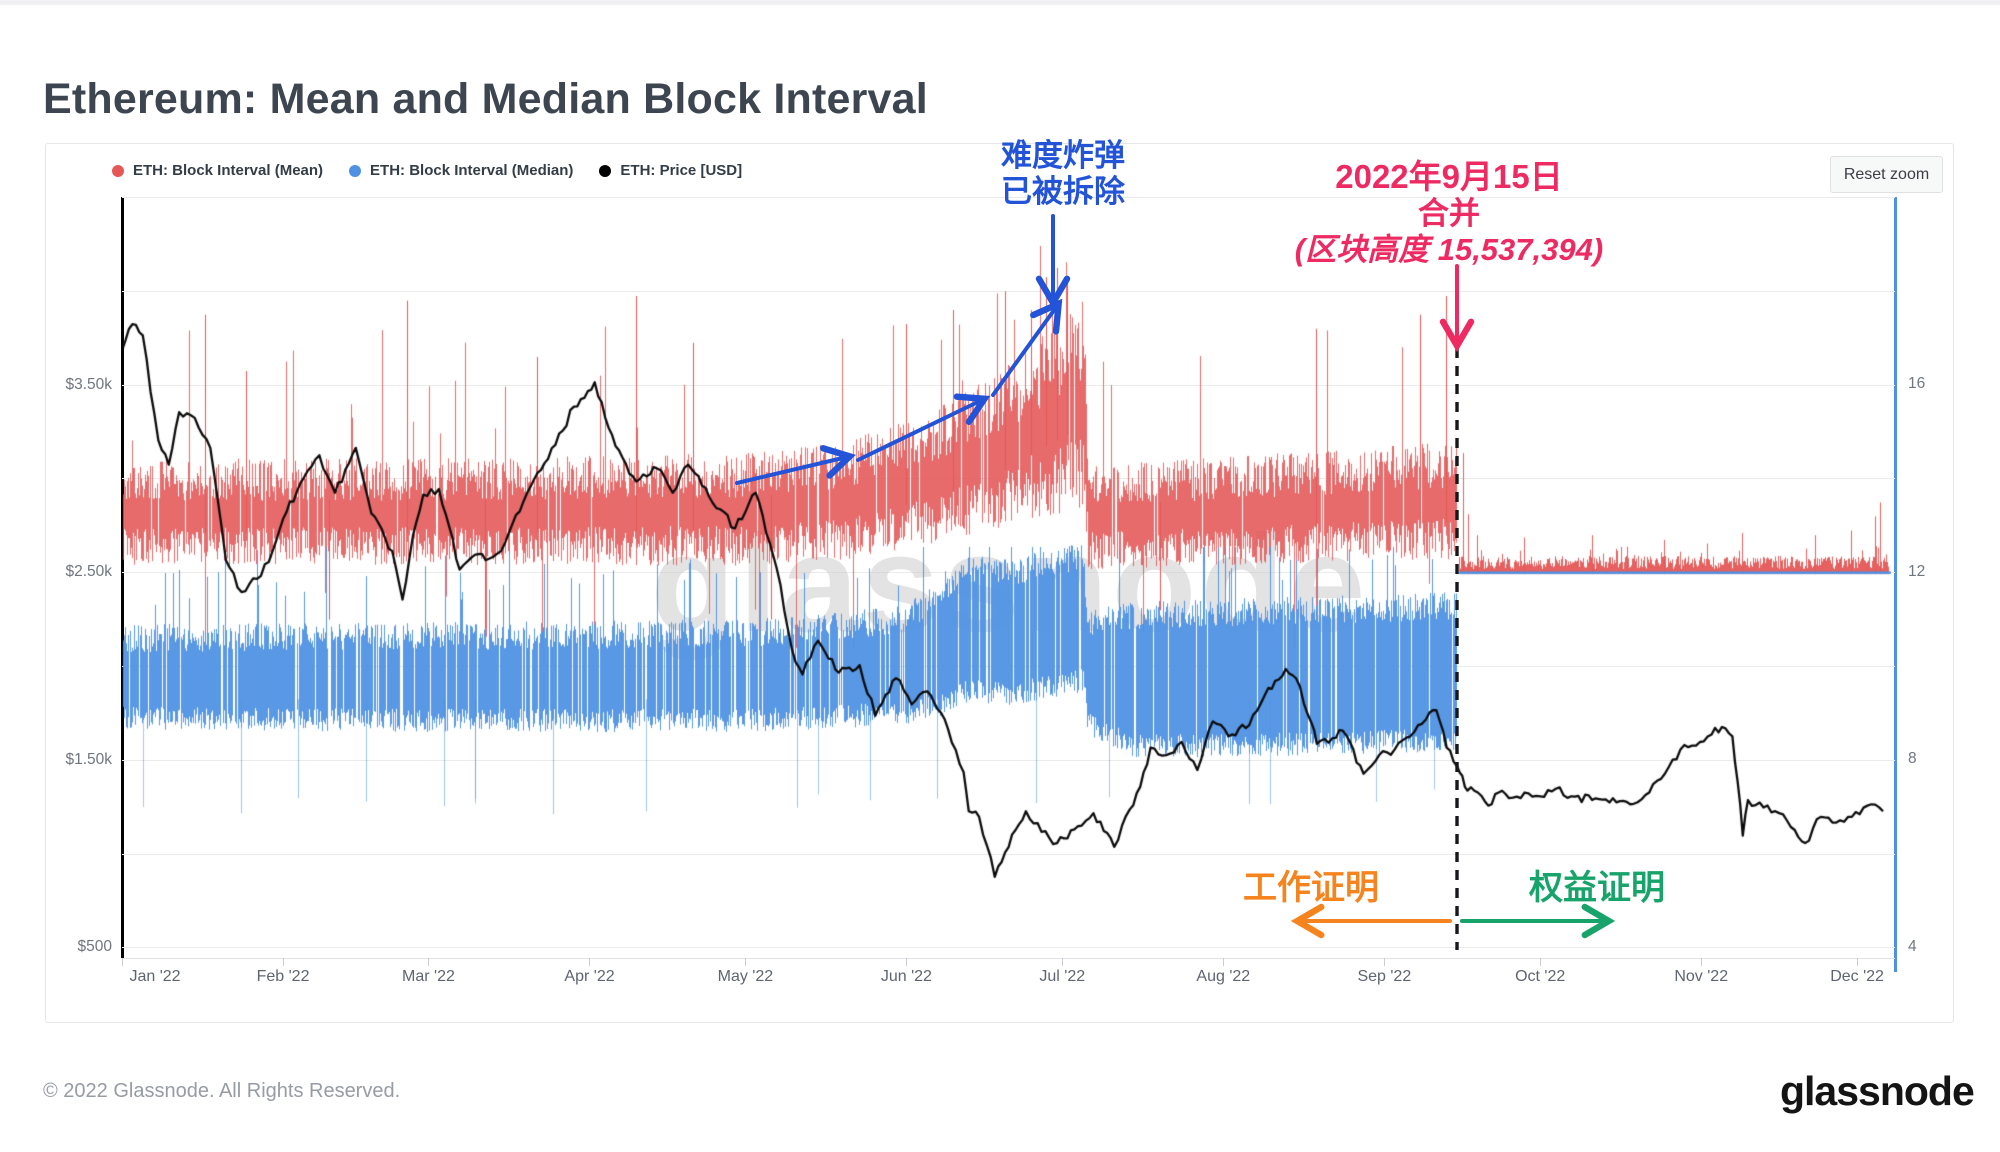 The image size is (2000, 1152). I want to click on legend-item: ETH: Block Interval (Median), so click(461, 170).